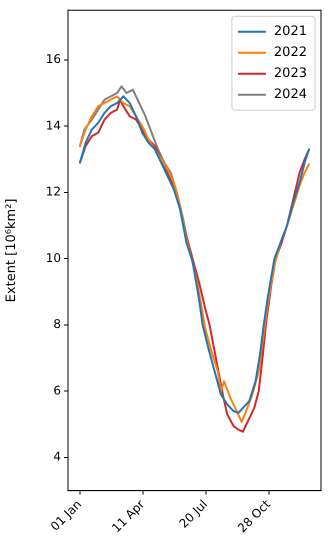  Describe the element at coordinates (254, 516) in the screenshot. I see `x-tick-label: 28 Oct` at that location.